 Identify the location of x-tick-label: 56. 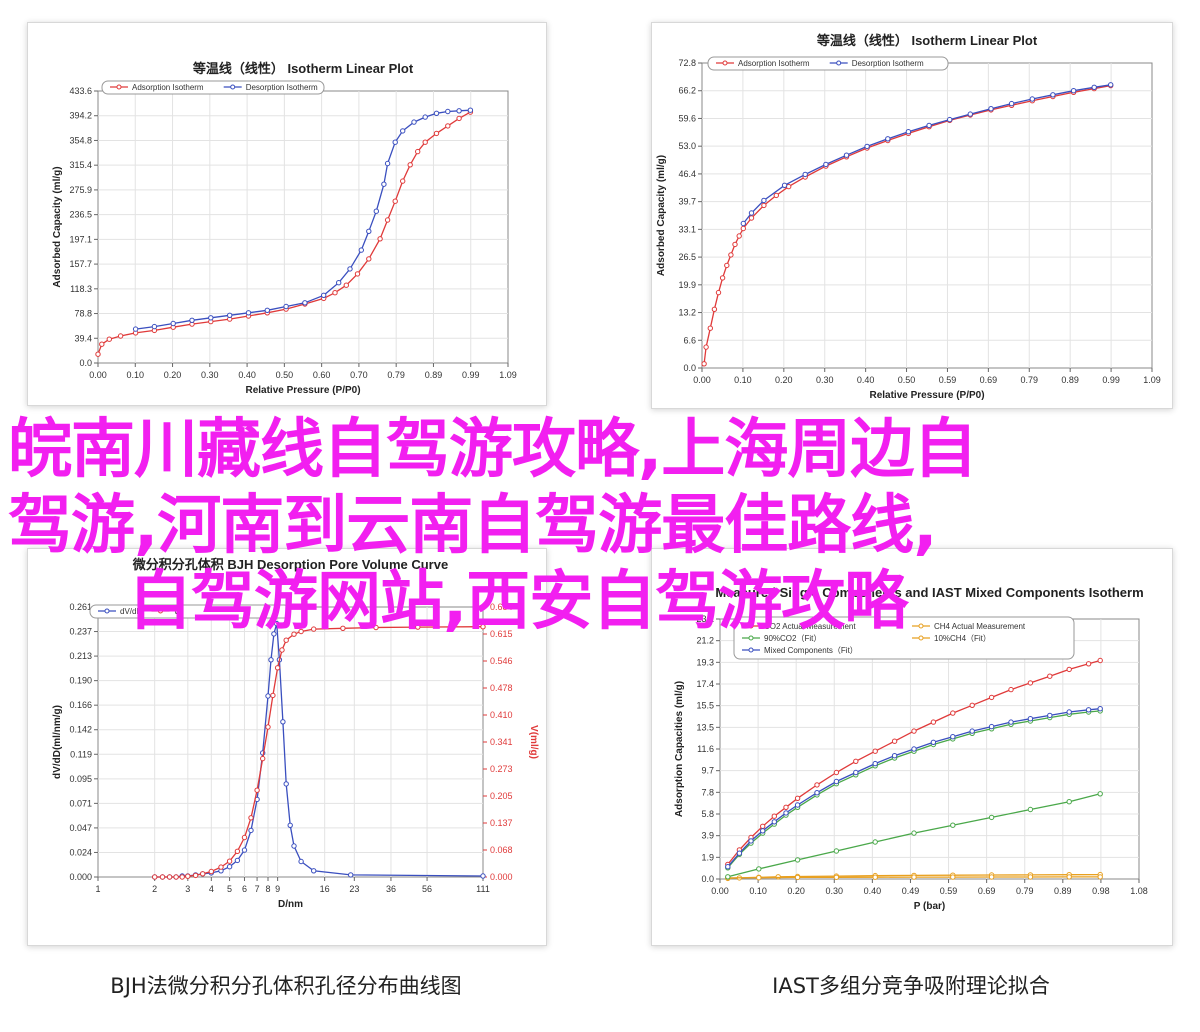
(427, 889).